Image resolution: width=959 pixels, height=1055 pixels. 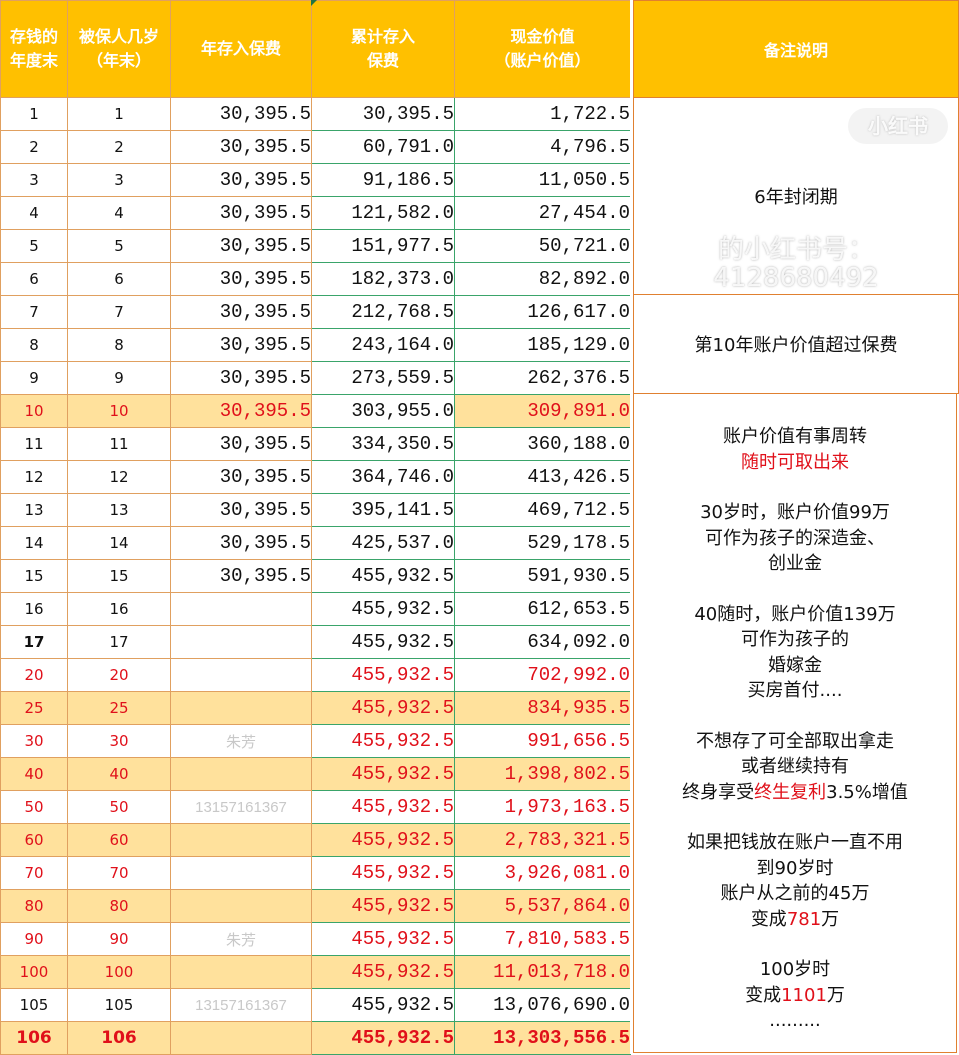 What do you see at coordinates (119, 411) in the screenshot?
I see `age-cell: 10` at bounding box center [119, 411].